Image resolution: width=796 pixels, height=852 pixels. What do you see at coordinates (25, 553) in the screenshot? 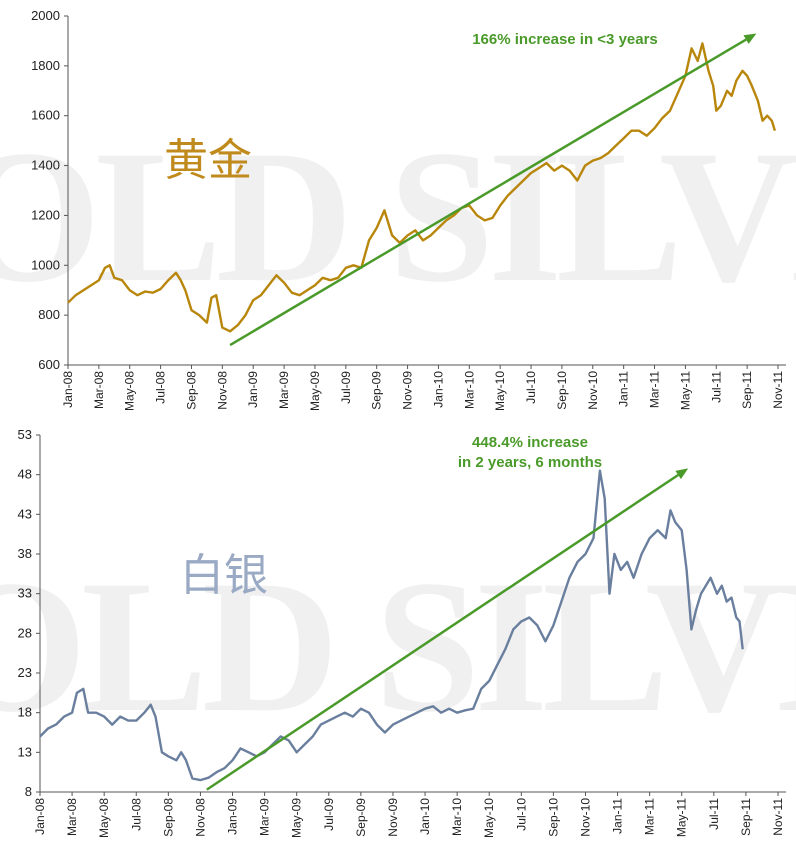
I see `y-tick-label: 38` at bounding box center [25, 553].